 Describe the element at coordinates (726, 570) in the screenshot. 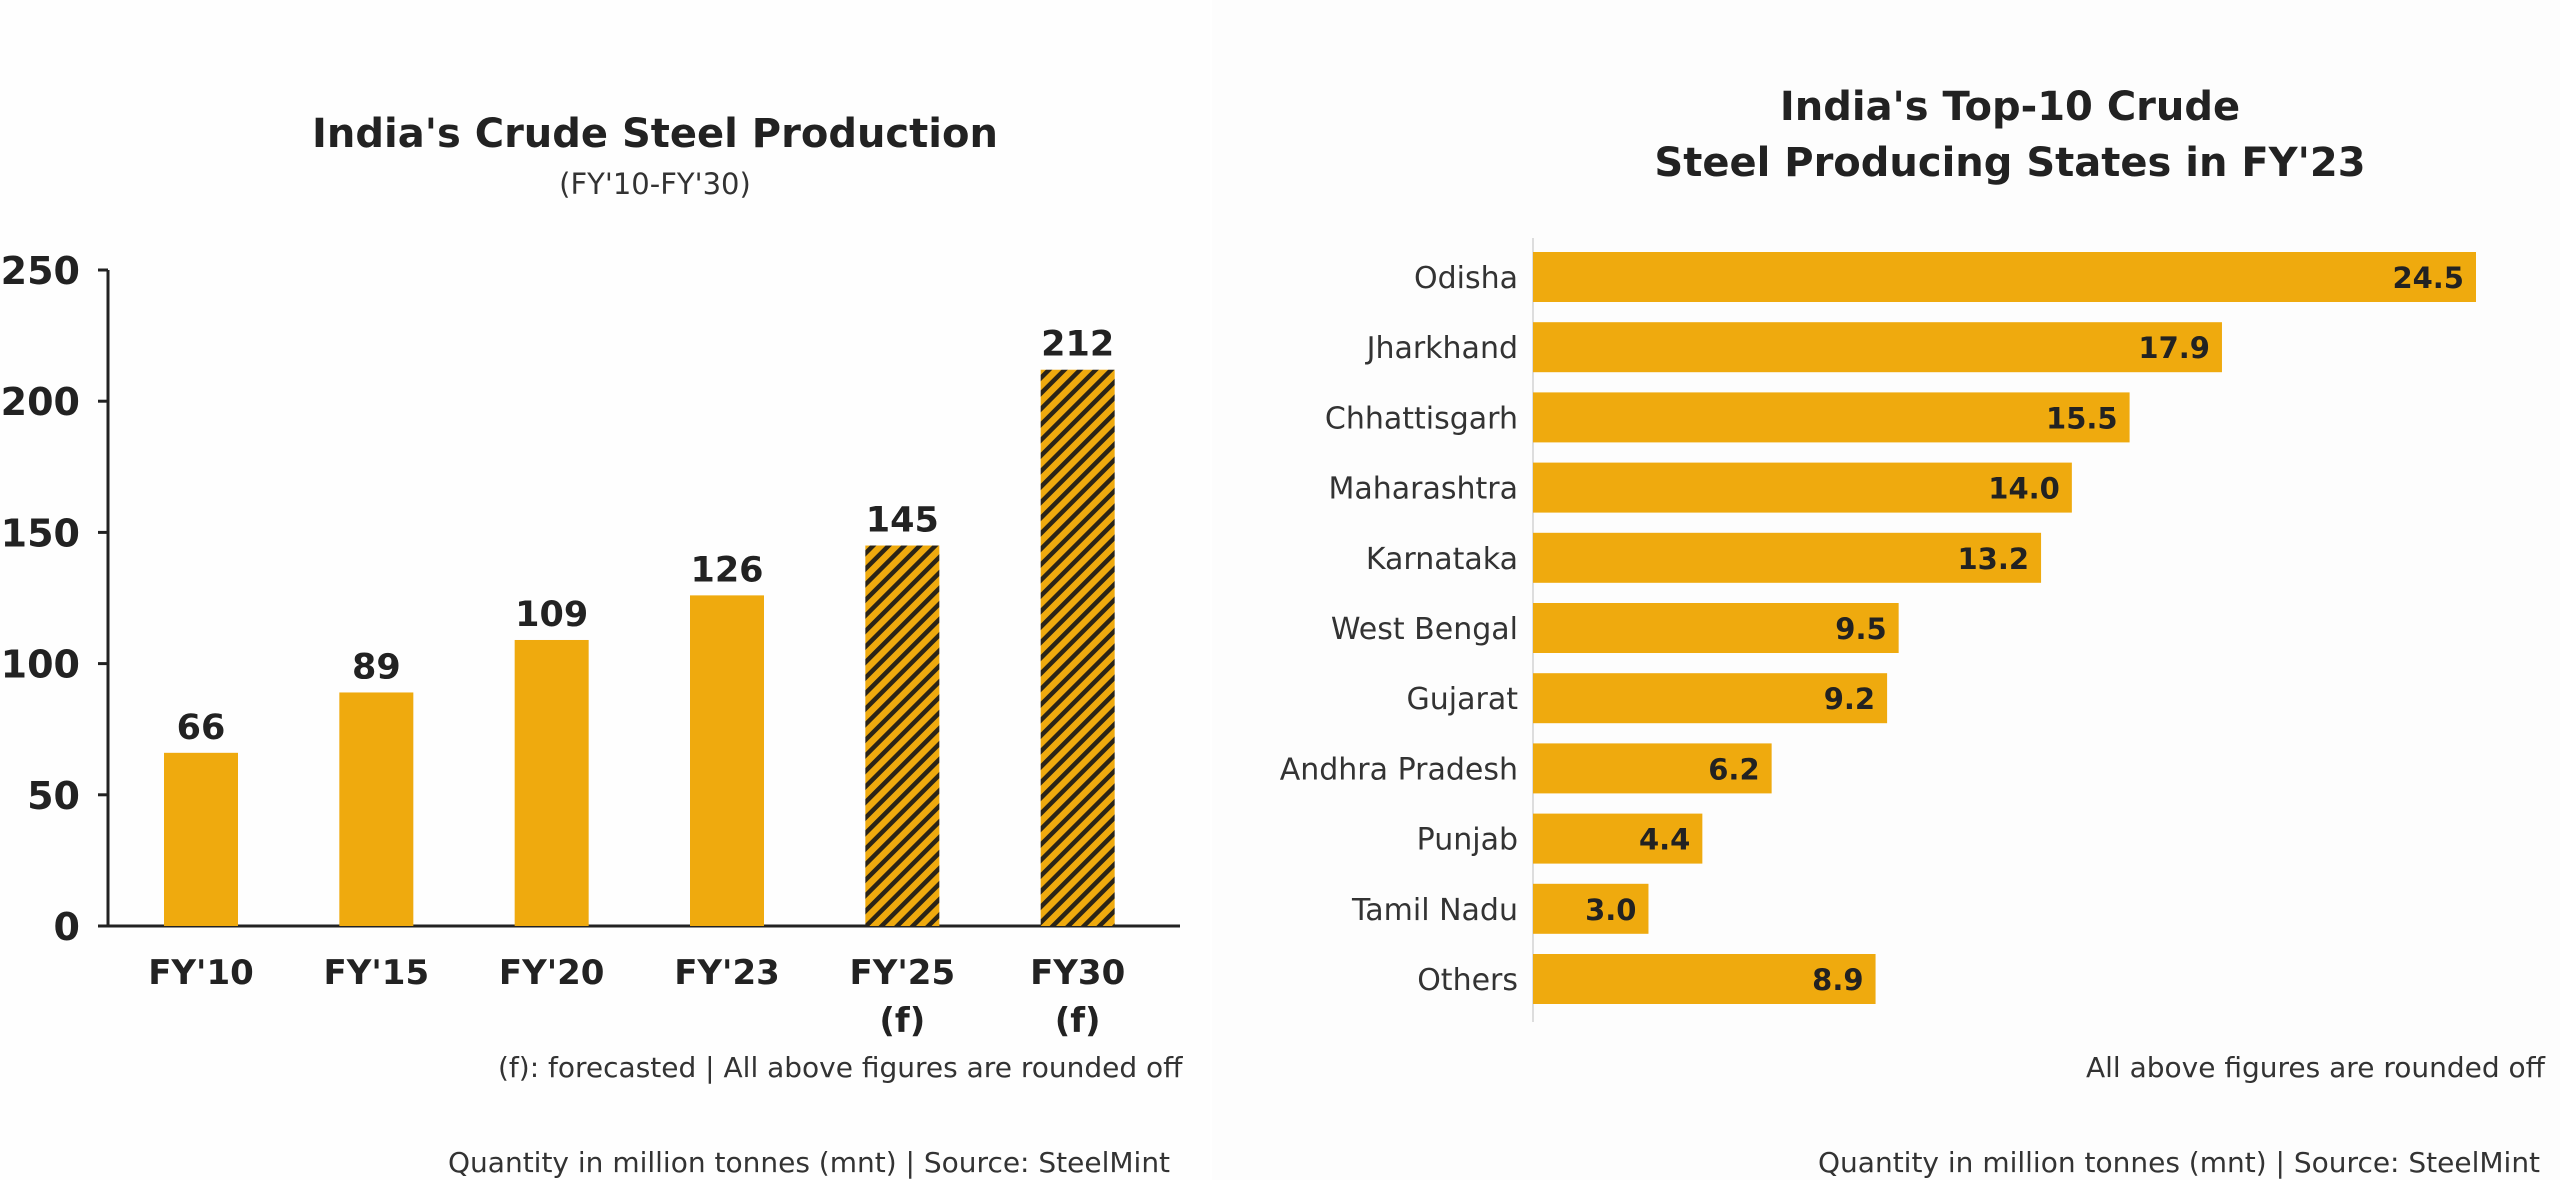

I see `bar-value-label: 126` at that location.